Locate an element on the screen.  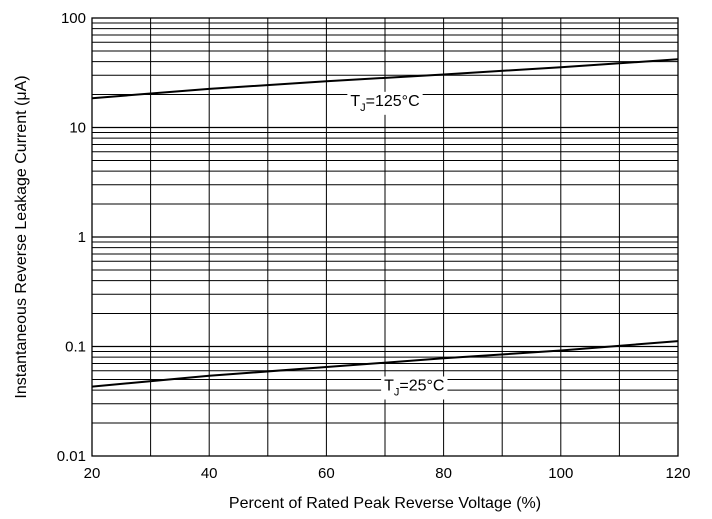
y-tick-label: 0.01 is located at coordinates (71, 456).